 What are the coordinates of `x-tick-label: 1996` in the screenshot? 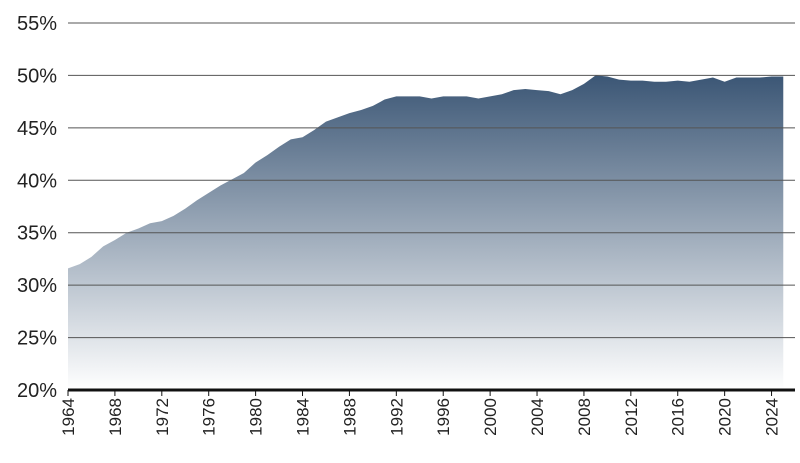 It's located at (443, 417).